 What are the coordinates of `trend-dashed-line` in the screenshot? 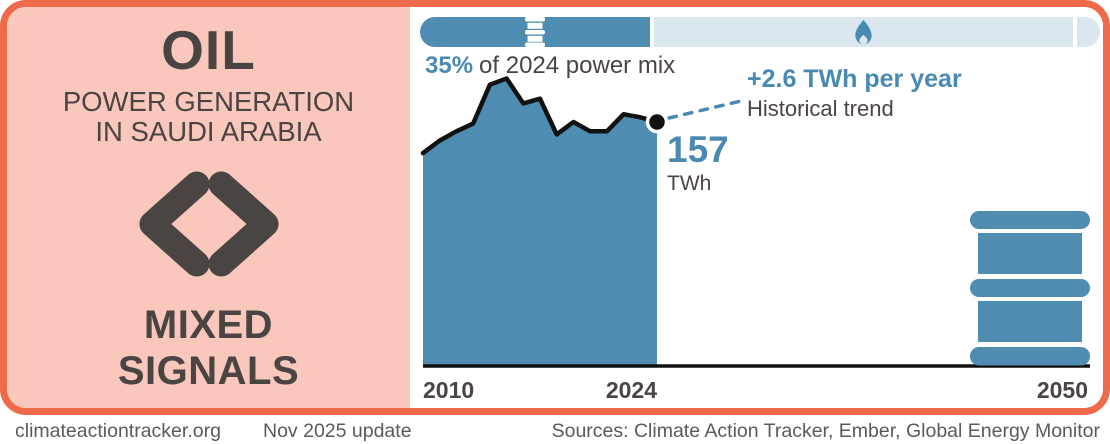 It's located at (705, 109).